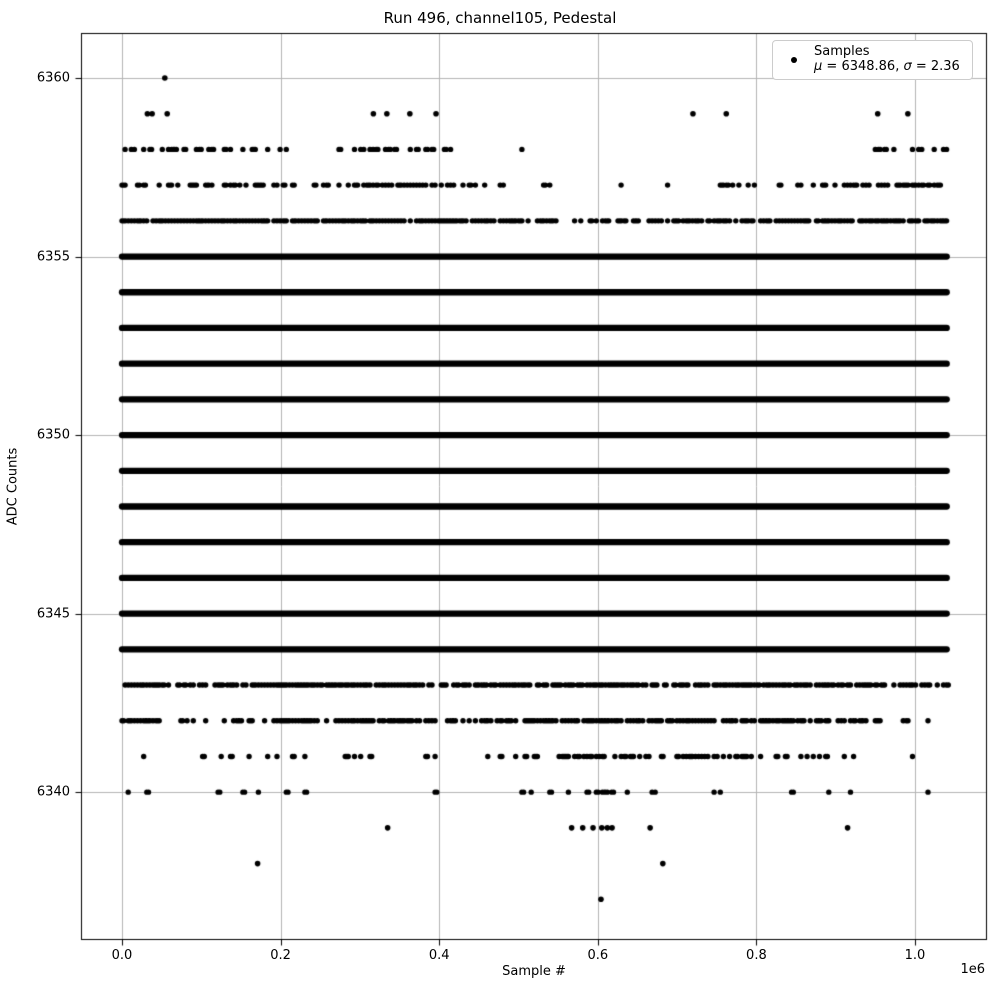 The height and width of the screenshot is (1000, 1000). I want to click on y-tick-label: 6355, so click(53, 257).